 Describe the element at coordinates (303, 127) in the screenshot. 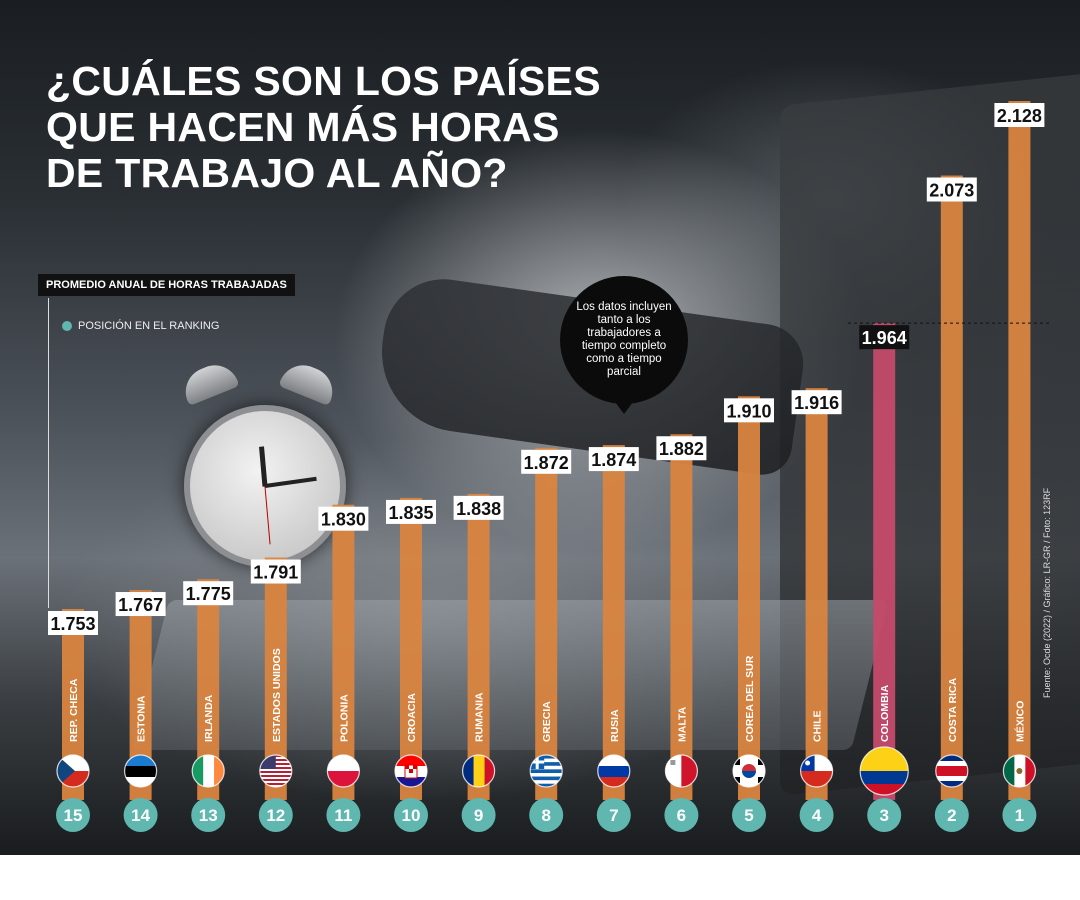

I see `title-line-2: QUE HACEN MÁS HORAS` at that location.